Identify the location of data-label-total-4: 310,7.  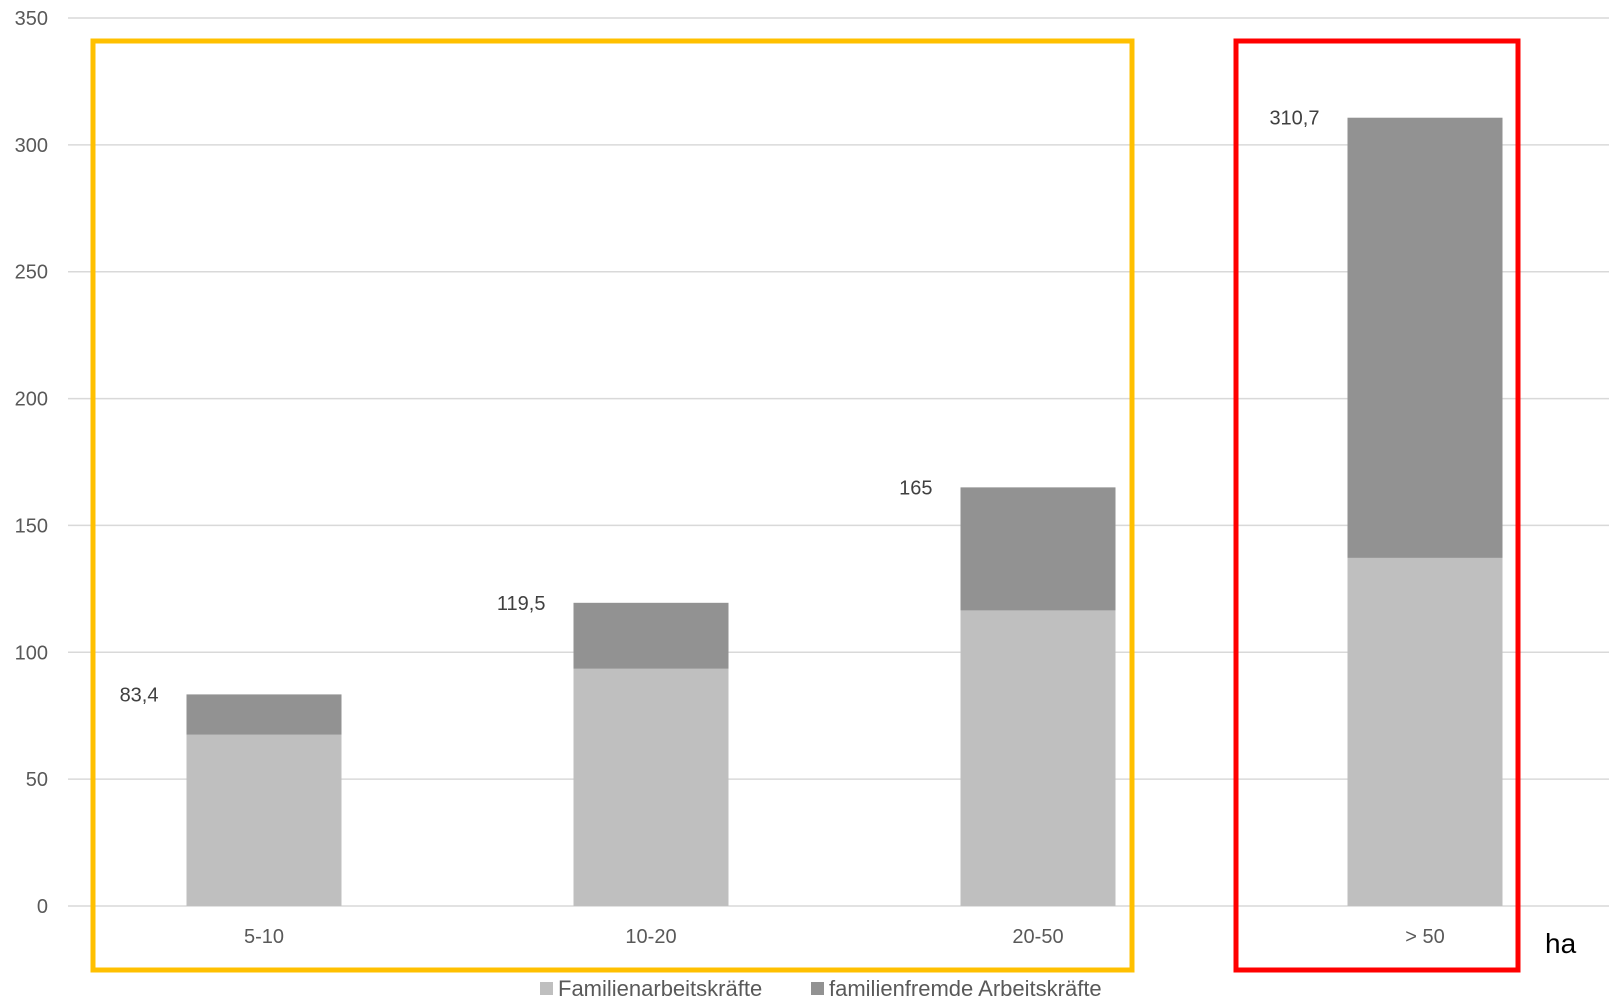
(1294, 119).